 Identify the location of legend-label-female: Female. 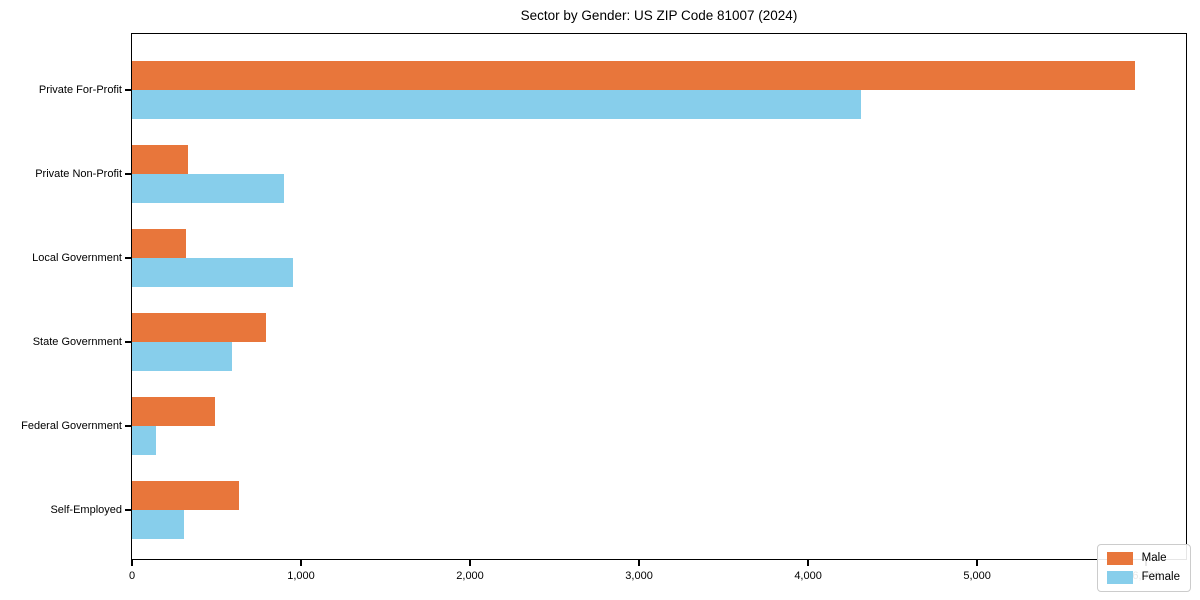
(1160, 577).